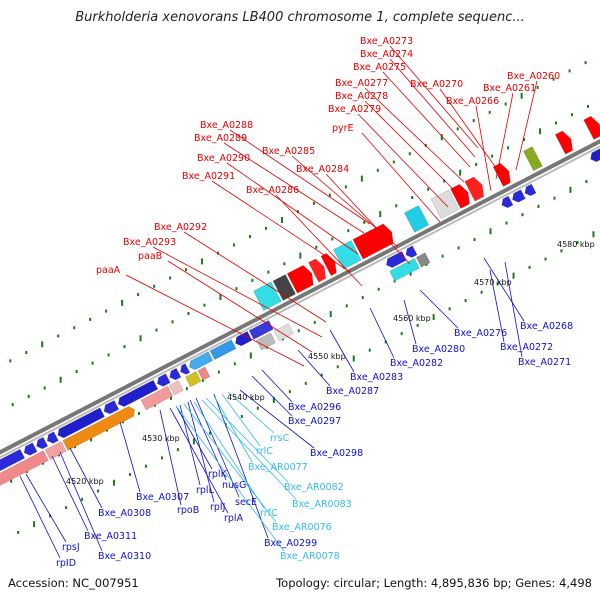 This screenshot has width=600, height=600. Describe the element at coordinates (220, 138) in the screenshot. I see `gene-label: Bxe_A0289` at that location.